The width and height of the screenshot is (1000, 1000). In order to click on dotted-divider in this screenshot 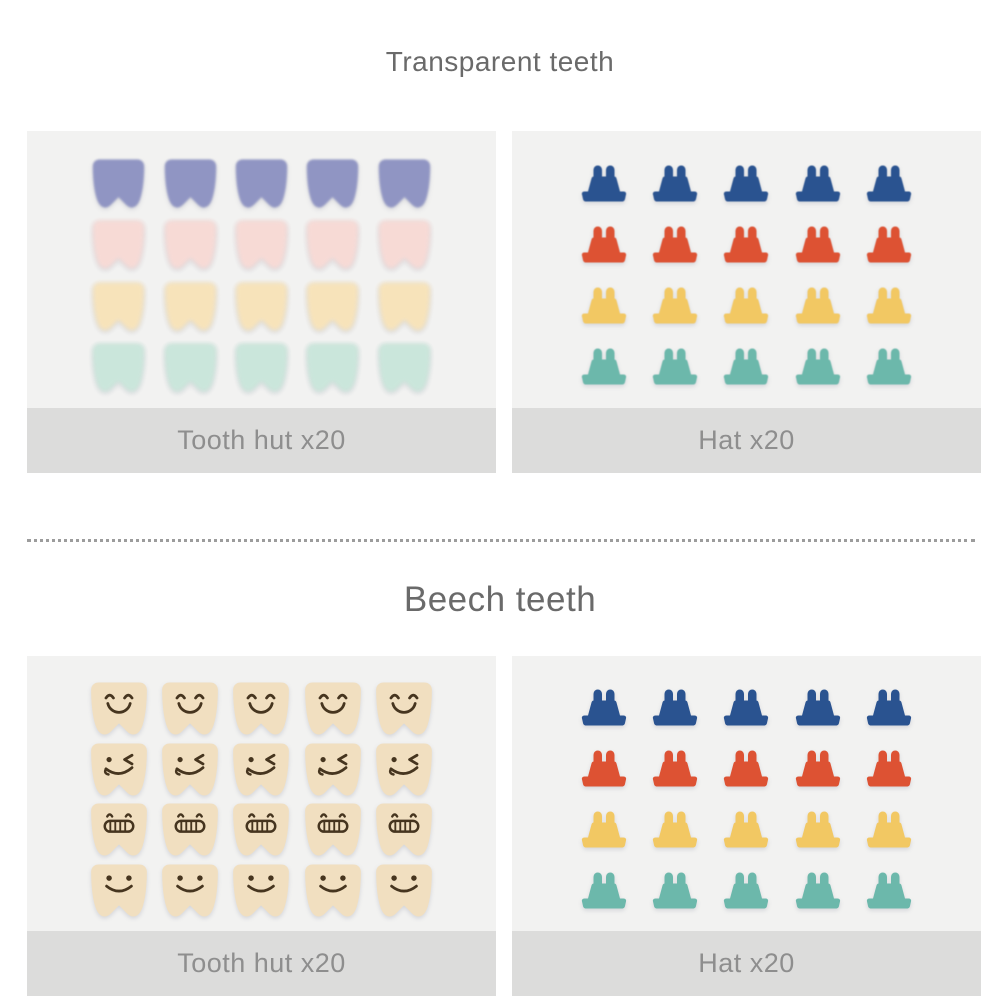, I will do `click(501, 540)`.